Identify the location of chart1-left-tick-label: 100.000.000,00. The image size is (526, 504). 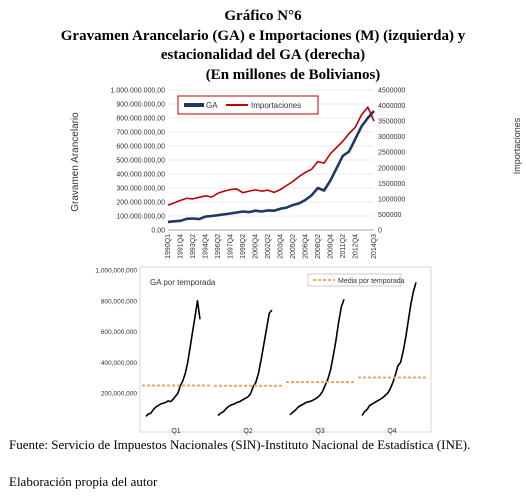
(140, 217).